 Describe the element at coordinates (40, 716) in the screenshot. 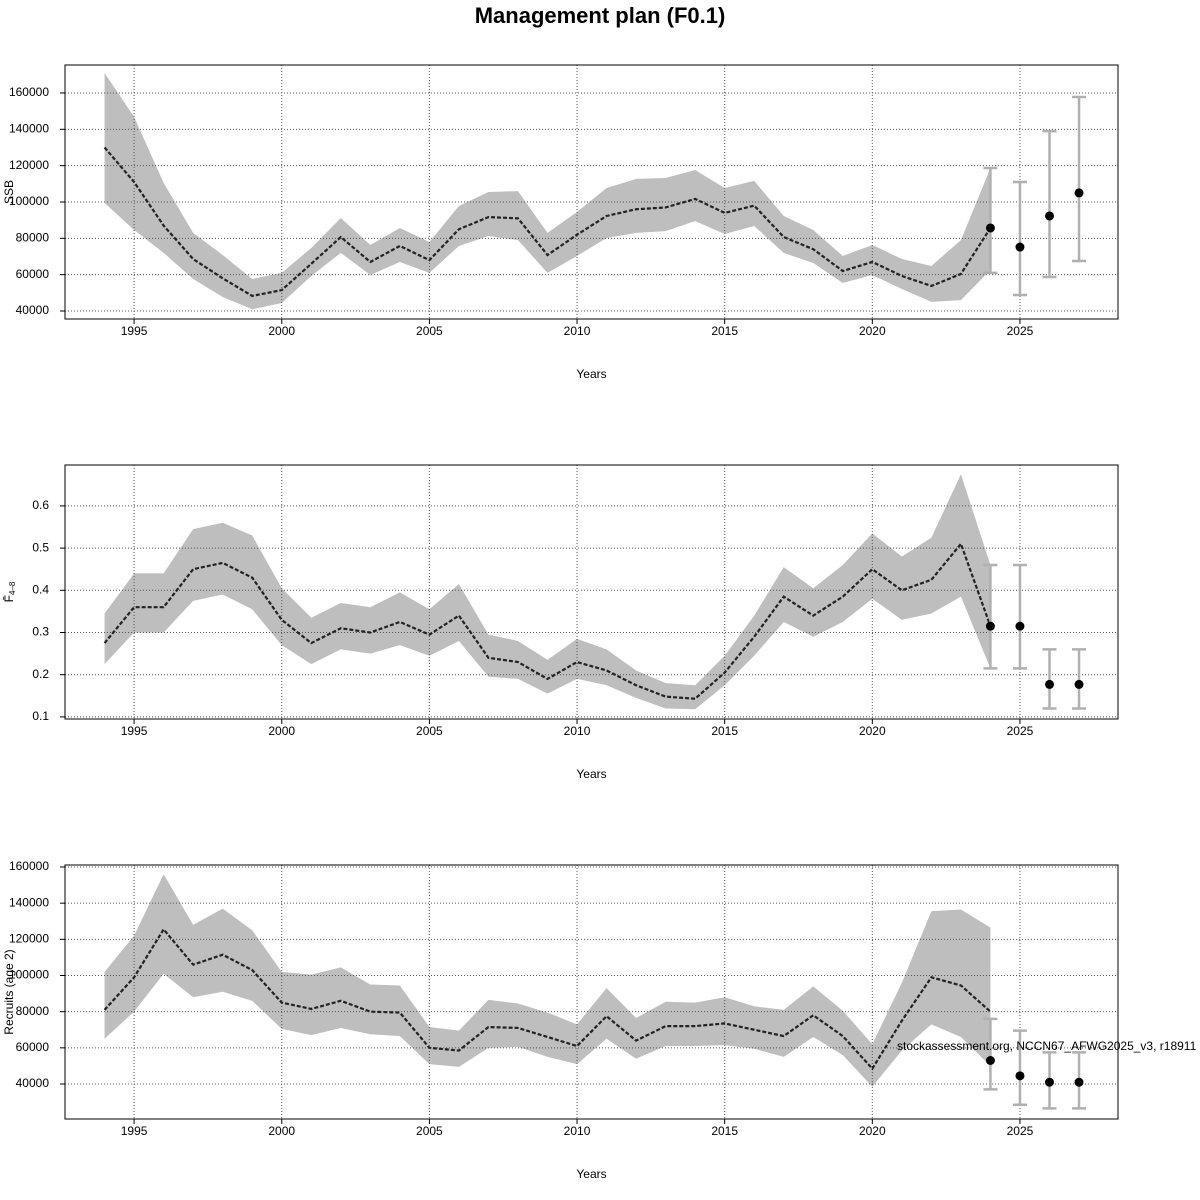

I see `y-tick-label: 0.1` at that location.